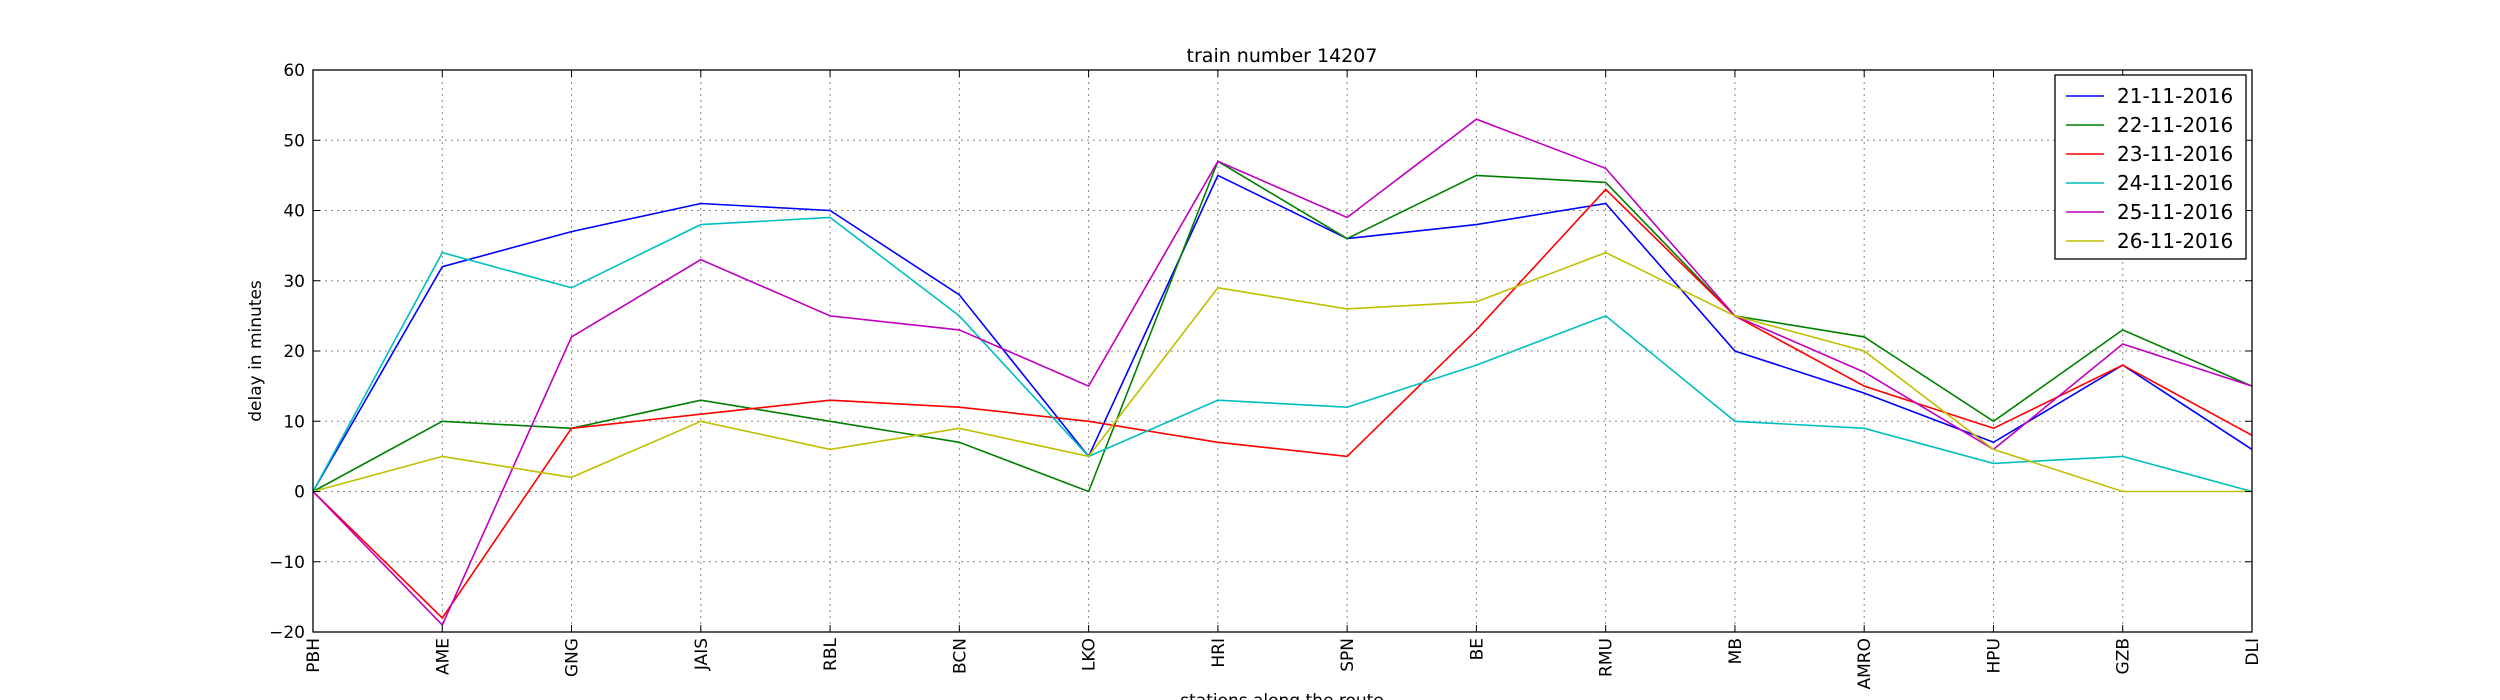  What do you see at coordinates (831, 653) in the screenshot?
I see `x-tick-label: RBL` at bounding box center [831, 653].